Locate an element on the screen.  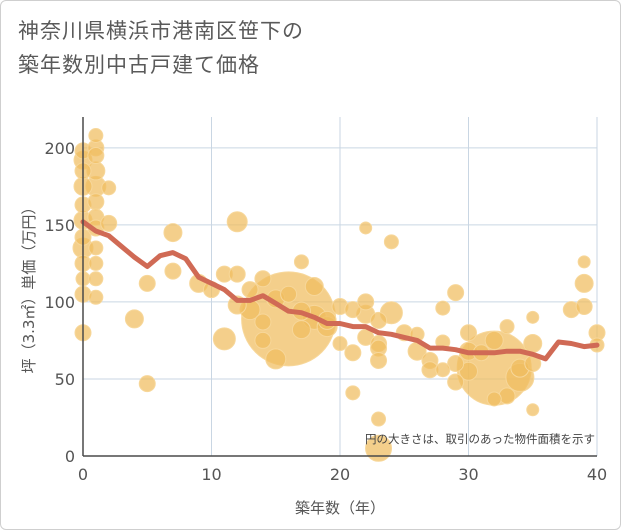
x-axis-label: 築年数（年） is located at coordinates (340, 508).